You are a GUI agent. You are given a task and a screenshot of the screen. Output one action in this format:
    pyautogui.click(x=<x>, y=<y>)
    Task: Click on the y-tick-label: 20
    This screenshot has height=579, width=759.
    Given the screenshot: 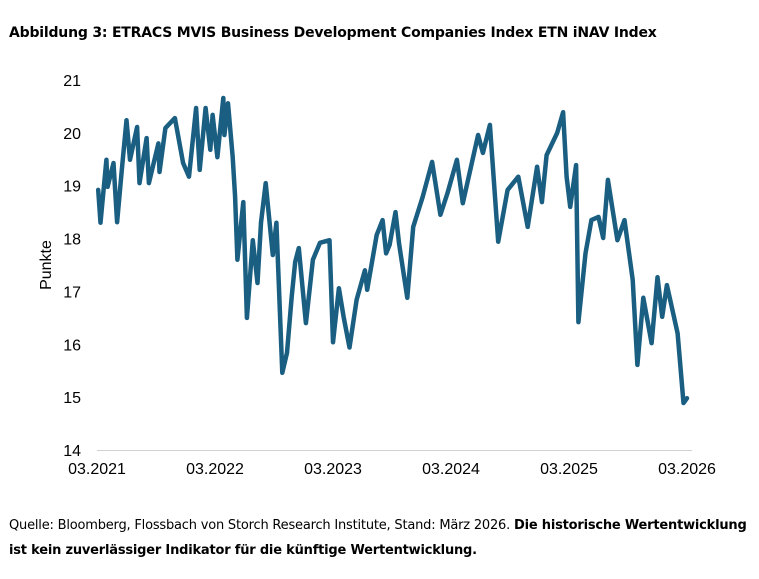 What is the action you would take?
    pyautogui.click(x=72, y=134)
    